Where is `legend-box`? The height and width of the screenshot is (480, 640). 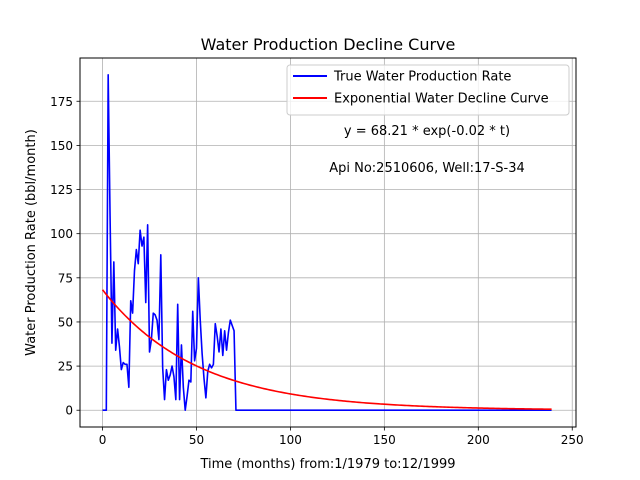
legend-box is located at coordinates (428, 90).